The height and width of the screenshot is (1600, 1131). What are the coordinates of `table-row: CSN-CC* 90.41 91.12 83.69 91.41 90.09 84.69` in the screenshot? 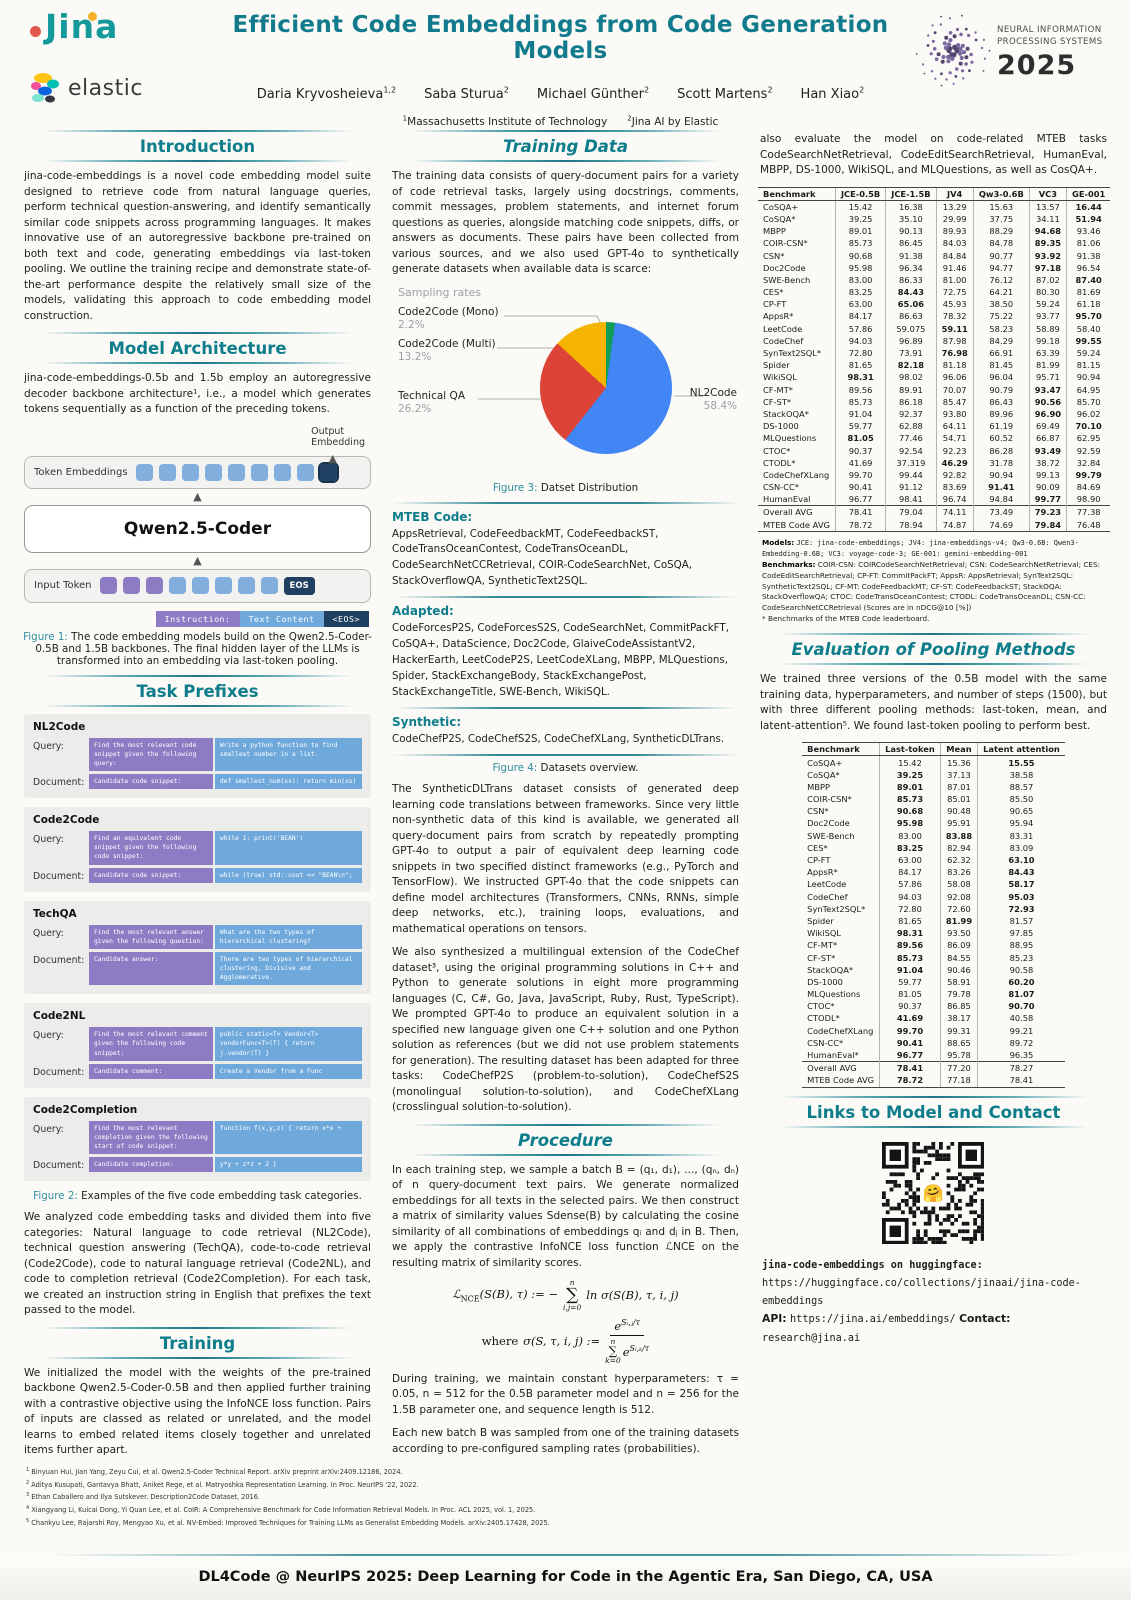 It's located at (934, 487).